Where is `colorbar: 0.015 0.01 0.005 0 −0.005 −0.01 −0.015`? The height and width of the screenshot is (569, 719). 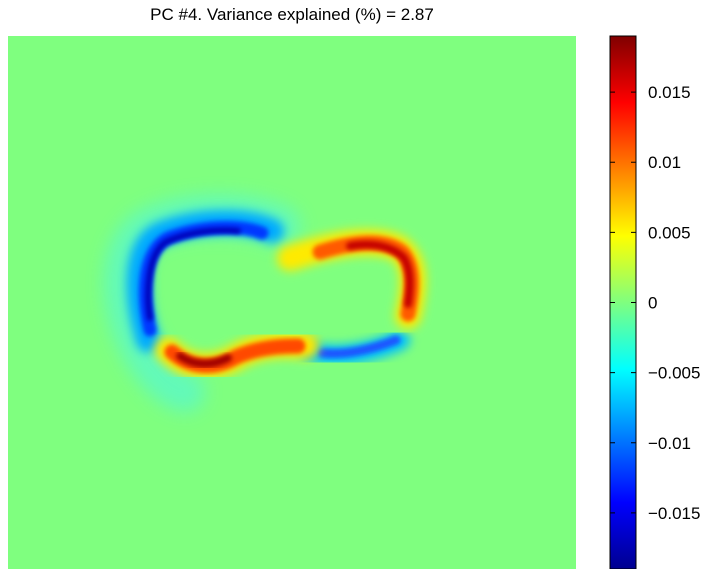 colorbar: 0.015 0.01 0.005 0 −0.005 −0.01 −0.015 is located at coordinates (654, 302).